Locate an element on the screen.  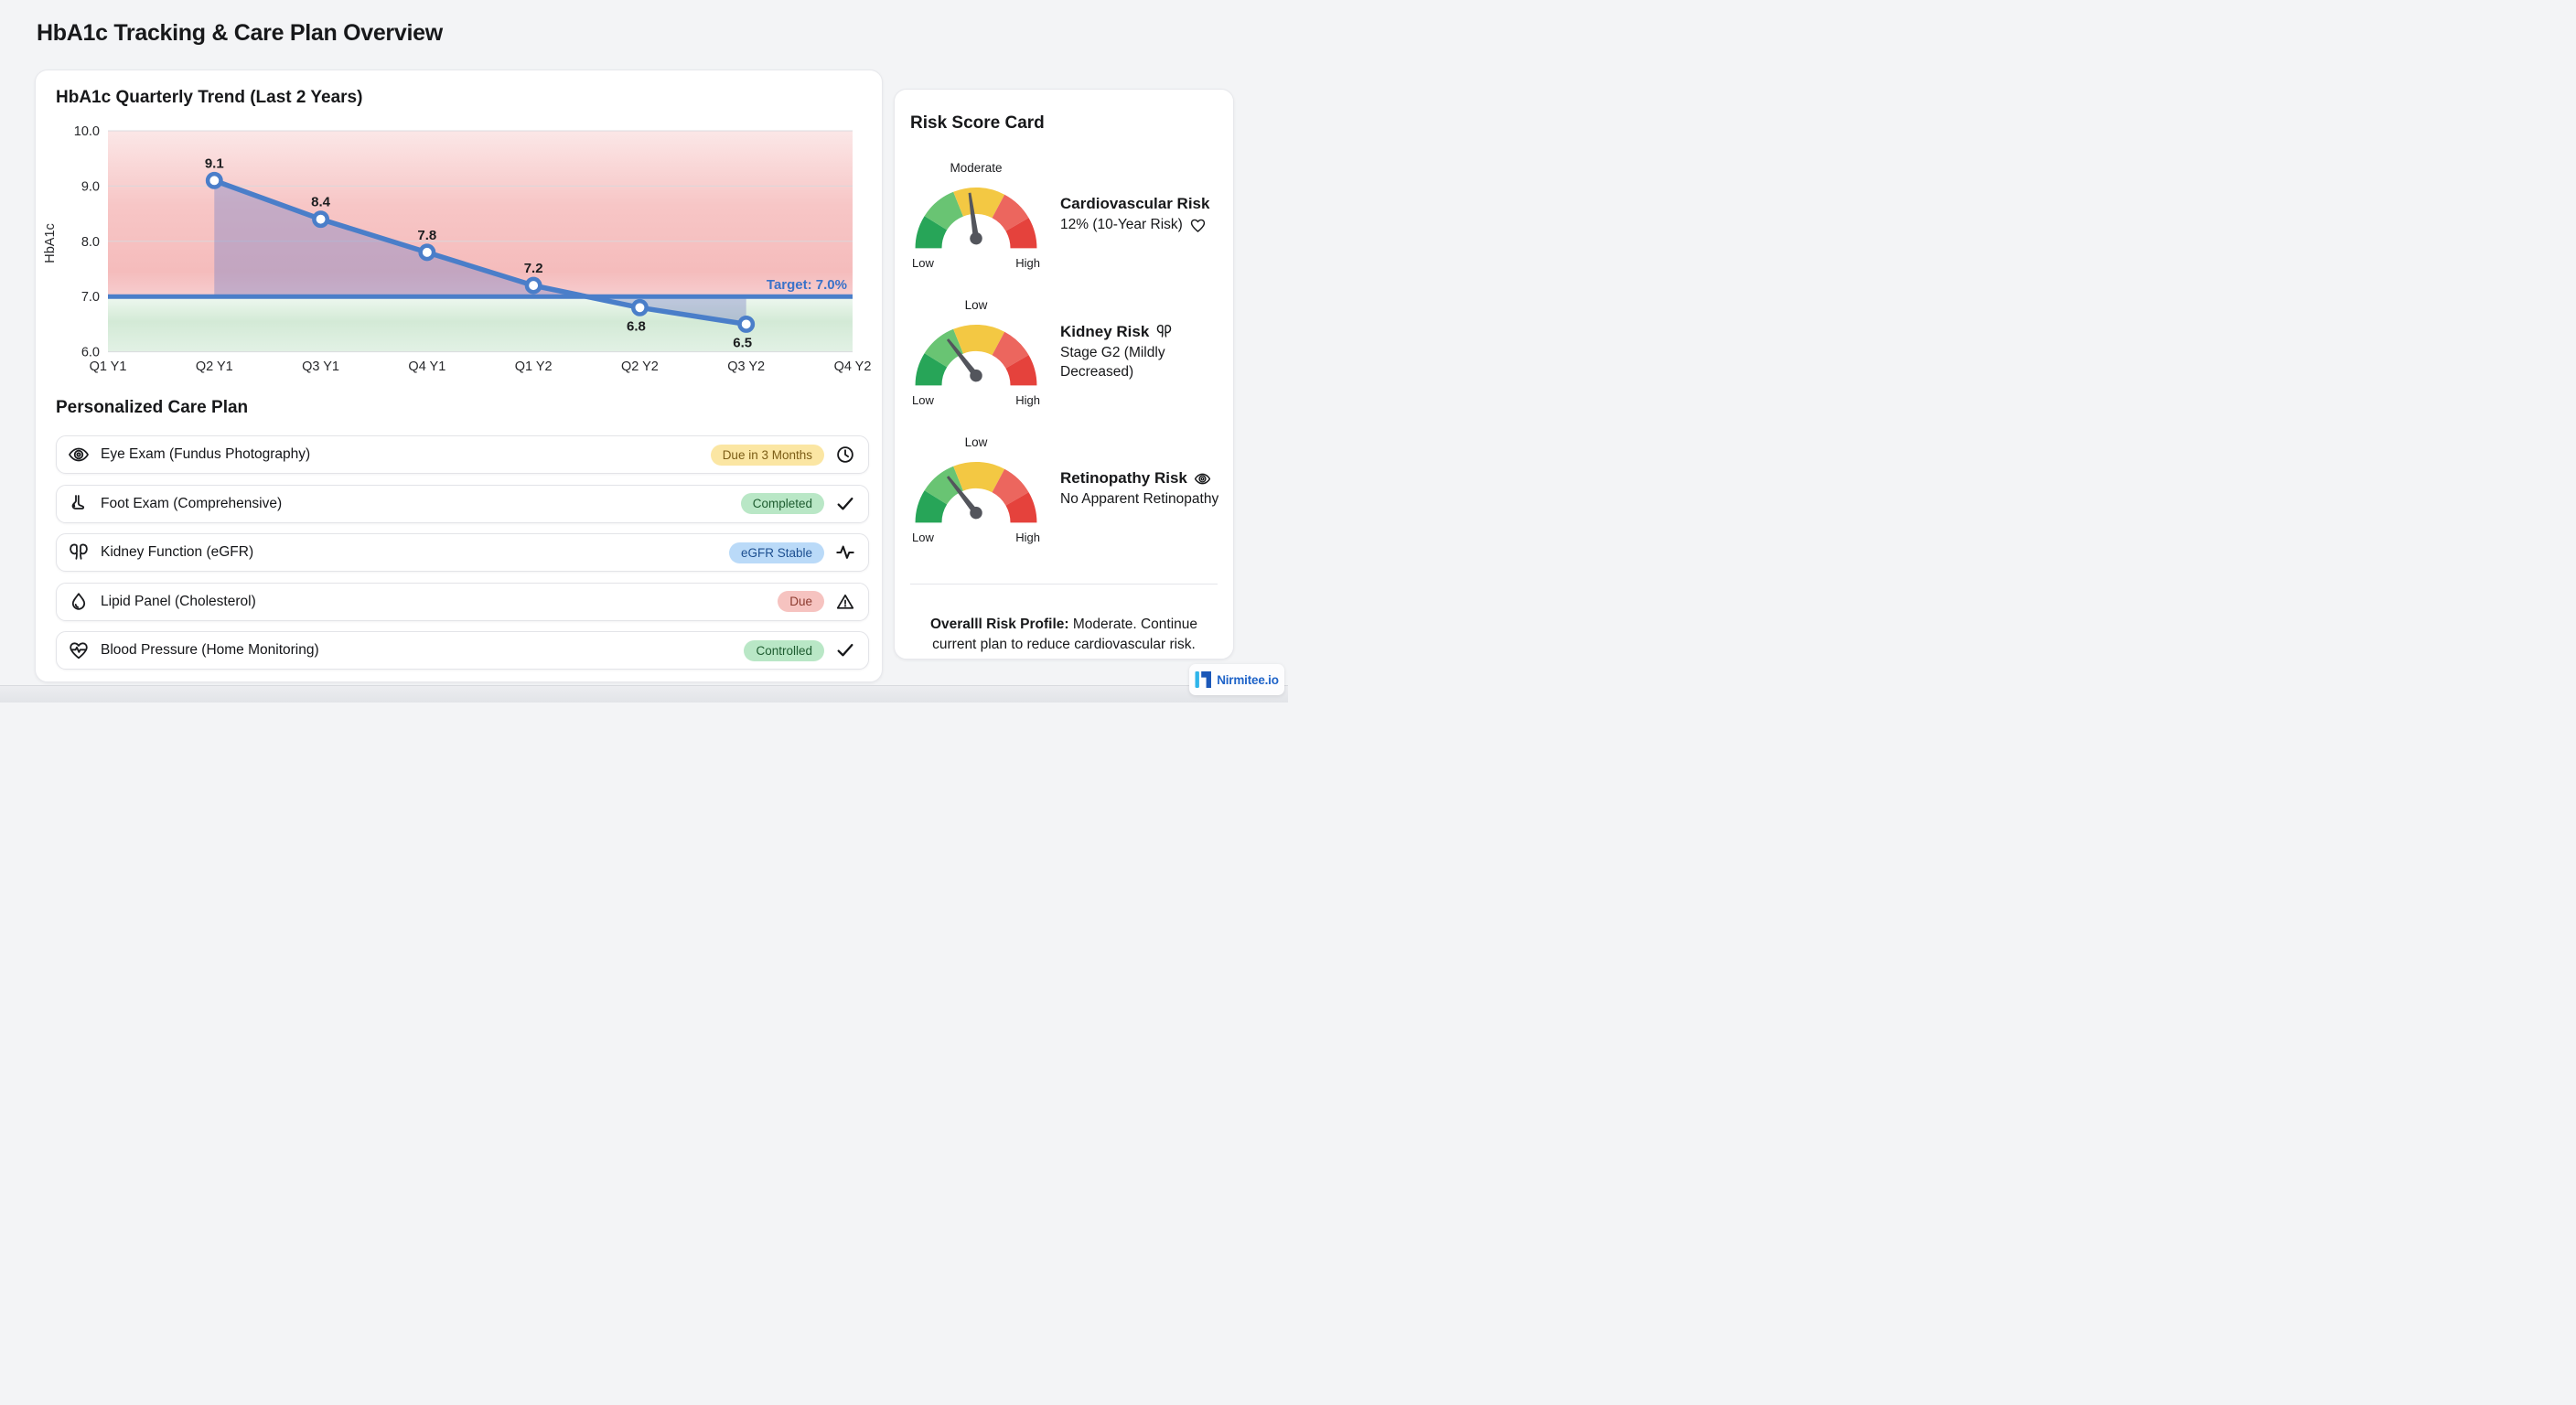
overall-risk-summary-label: Overalll Risk Profile: is located at coordinates (999, 624).